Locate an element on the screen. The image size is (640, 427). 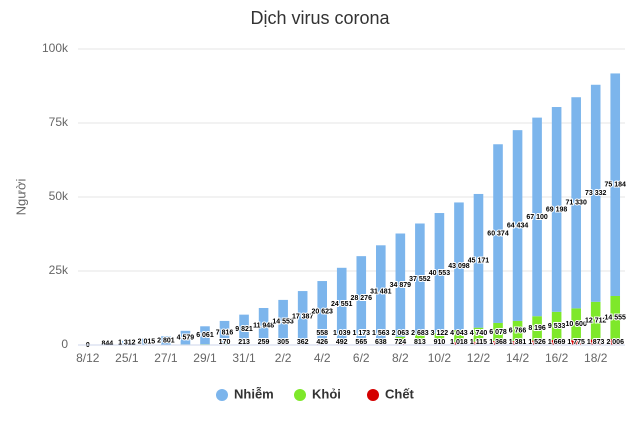
data-label: 1 115 is located at coordinates (478, 342).